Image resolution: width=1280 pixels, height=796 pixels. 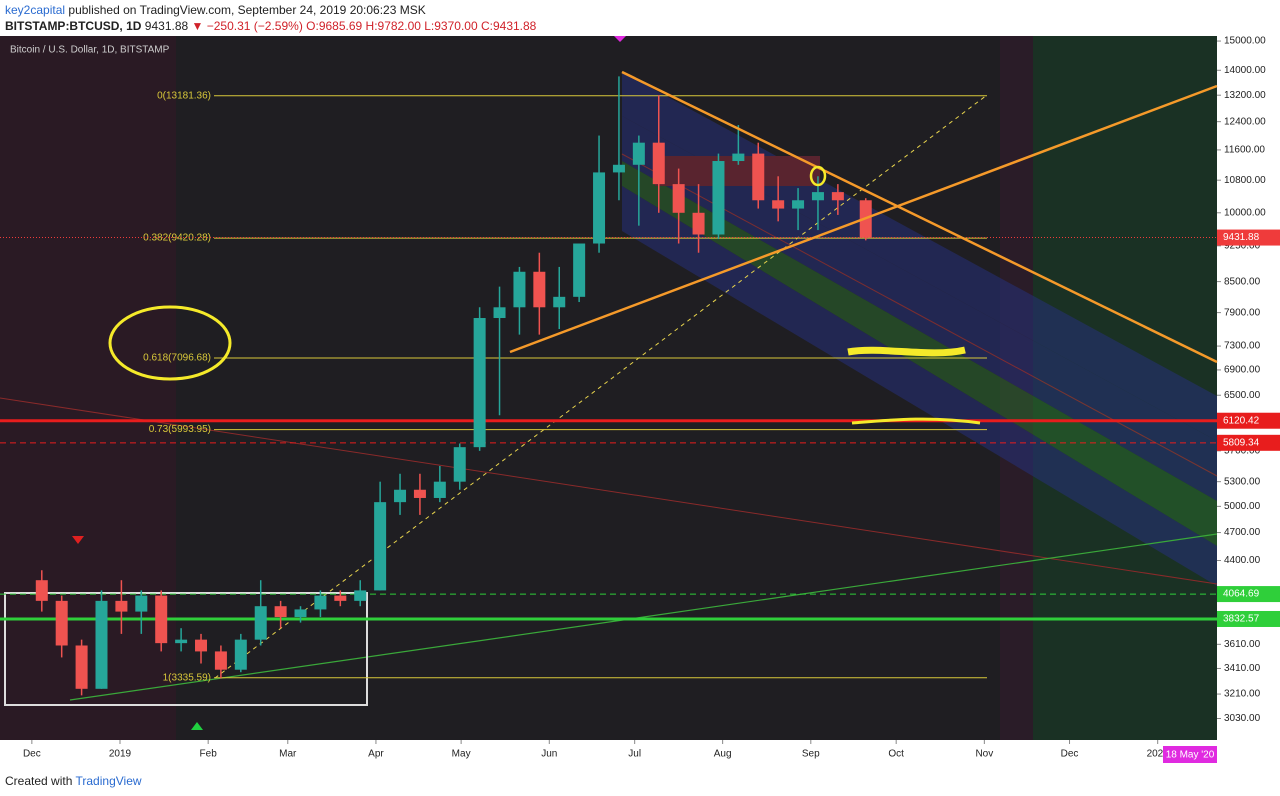 I want to click on x-tick-label: Sep, so click(x=811, y=754).